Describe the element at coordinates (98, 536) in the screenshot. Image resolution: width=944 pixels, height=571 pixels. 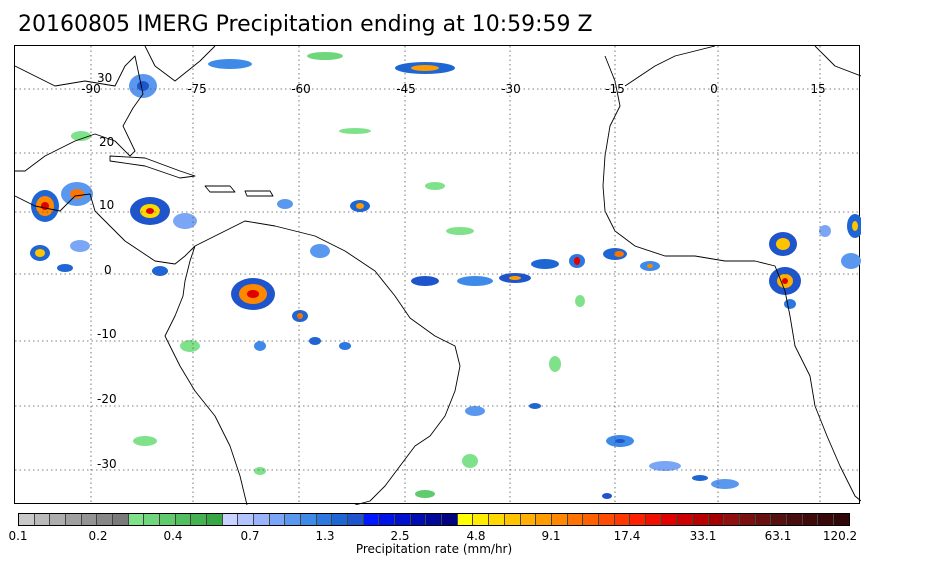
I see `colorbar-label: 0.2` at that location.